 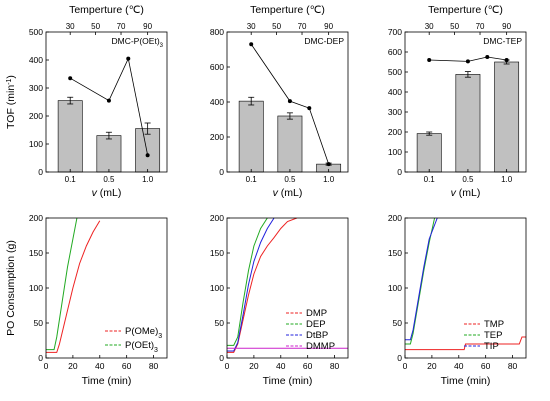 I want to click on y-tick-label: 150, so click(x=217, y=253).